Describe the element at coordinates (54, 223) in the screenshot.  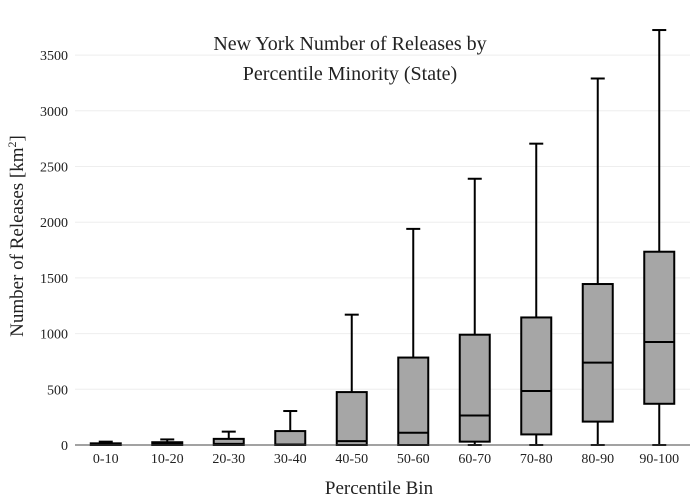
I see `y-tick-label-2000: 2000` at that location.